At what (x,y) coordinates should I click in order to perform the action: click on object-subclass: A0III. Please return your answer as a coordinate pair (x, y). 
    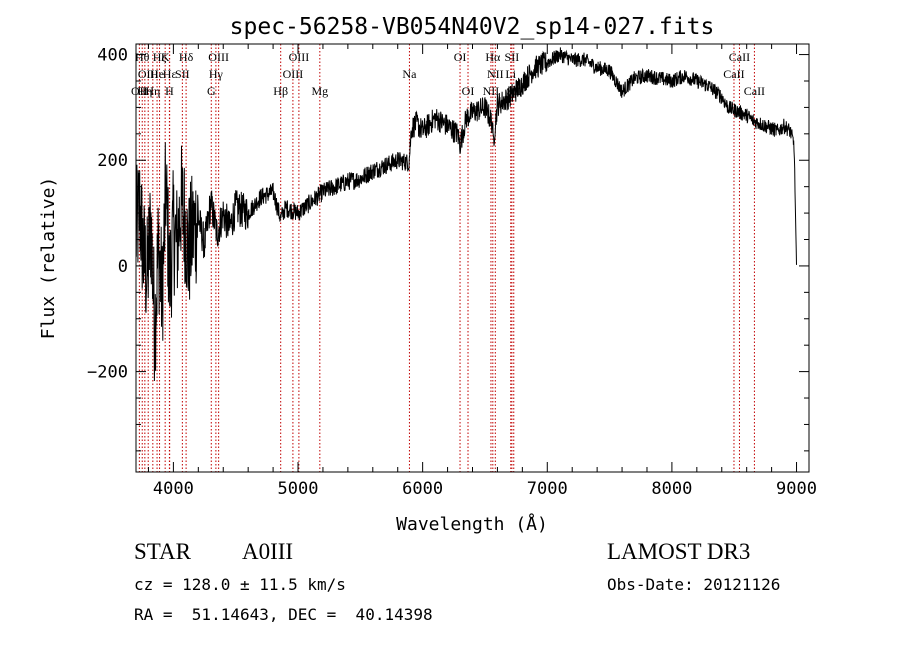
    Looking at the image, I should click on (268, 551).